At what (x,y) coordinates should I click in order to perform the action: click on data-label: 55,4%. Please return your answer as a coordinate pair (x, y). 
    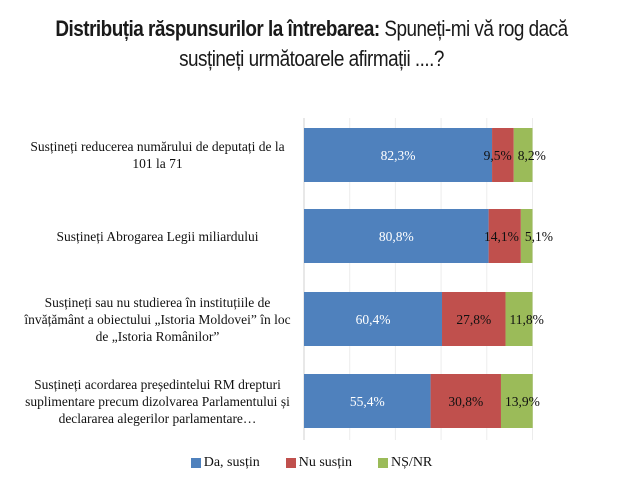
    Looking at the image, I should click on (367, 401).